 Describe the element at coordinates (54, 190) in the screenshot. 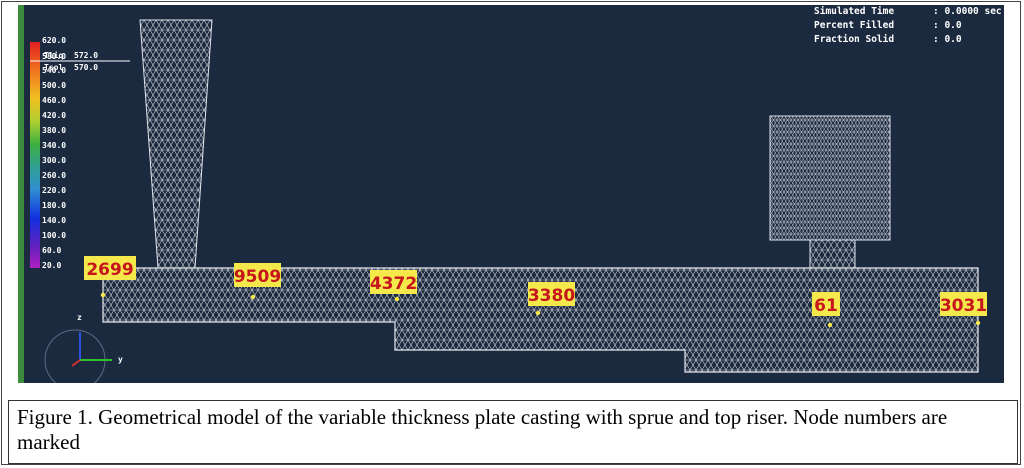

I see `scale-label: 220.0` at that location.